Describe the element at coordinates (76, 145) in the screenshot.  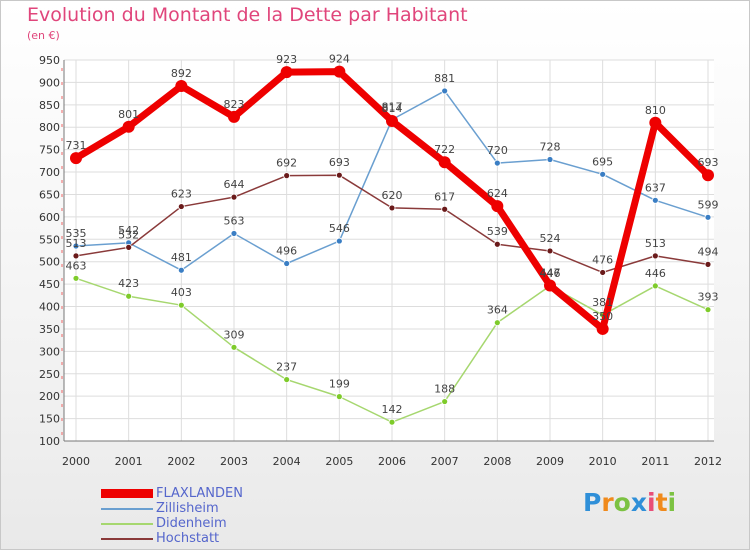
I see `data-label: 731` at that location.